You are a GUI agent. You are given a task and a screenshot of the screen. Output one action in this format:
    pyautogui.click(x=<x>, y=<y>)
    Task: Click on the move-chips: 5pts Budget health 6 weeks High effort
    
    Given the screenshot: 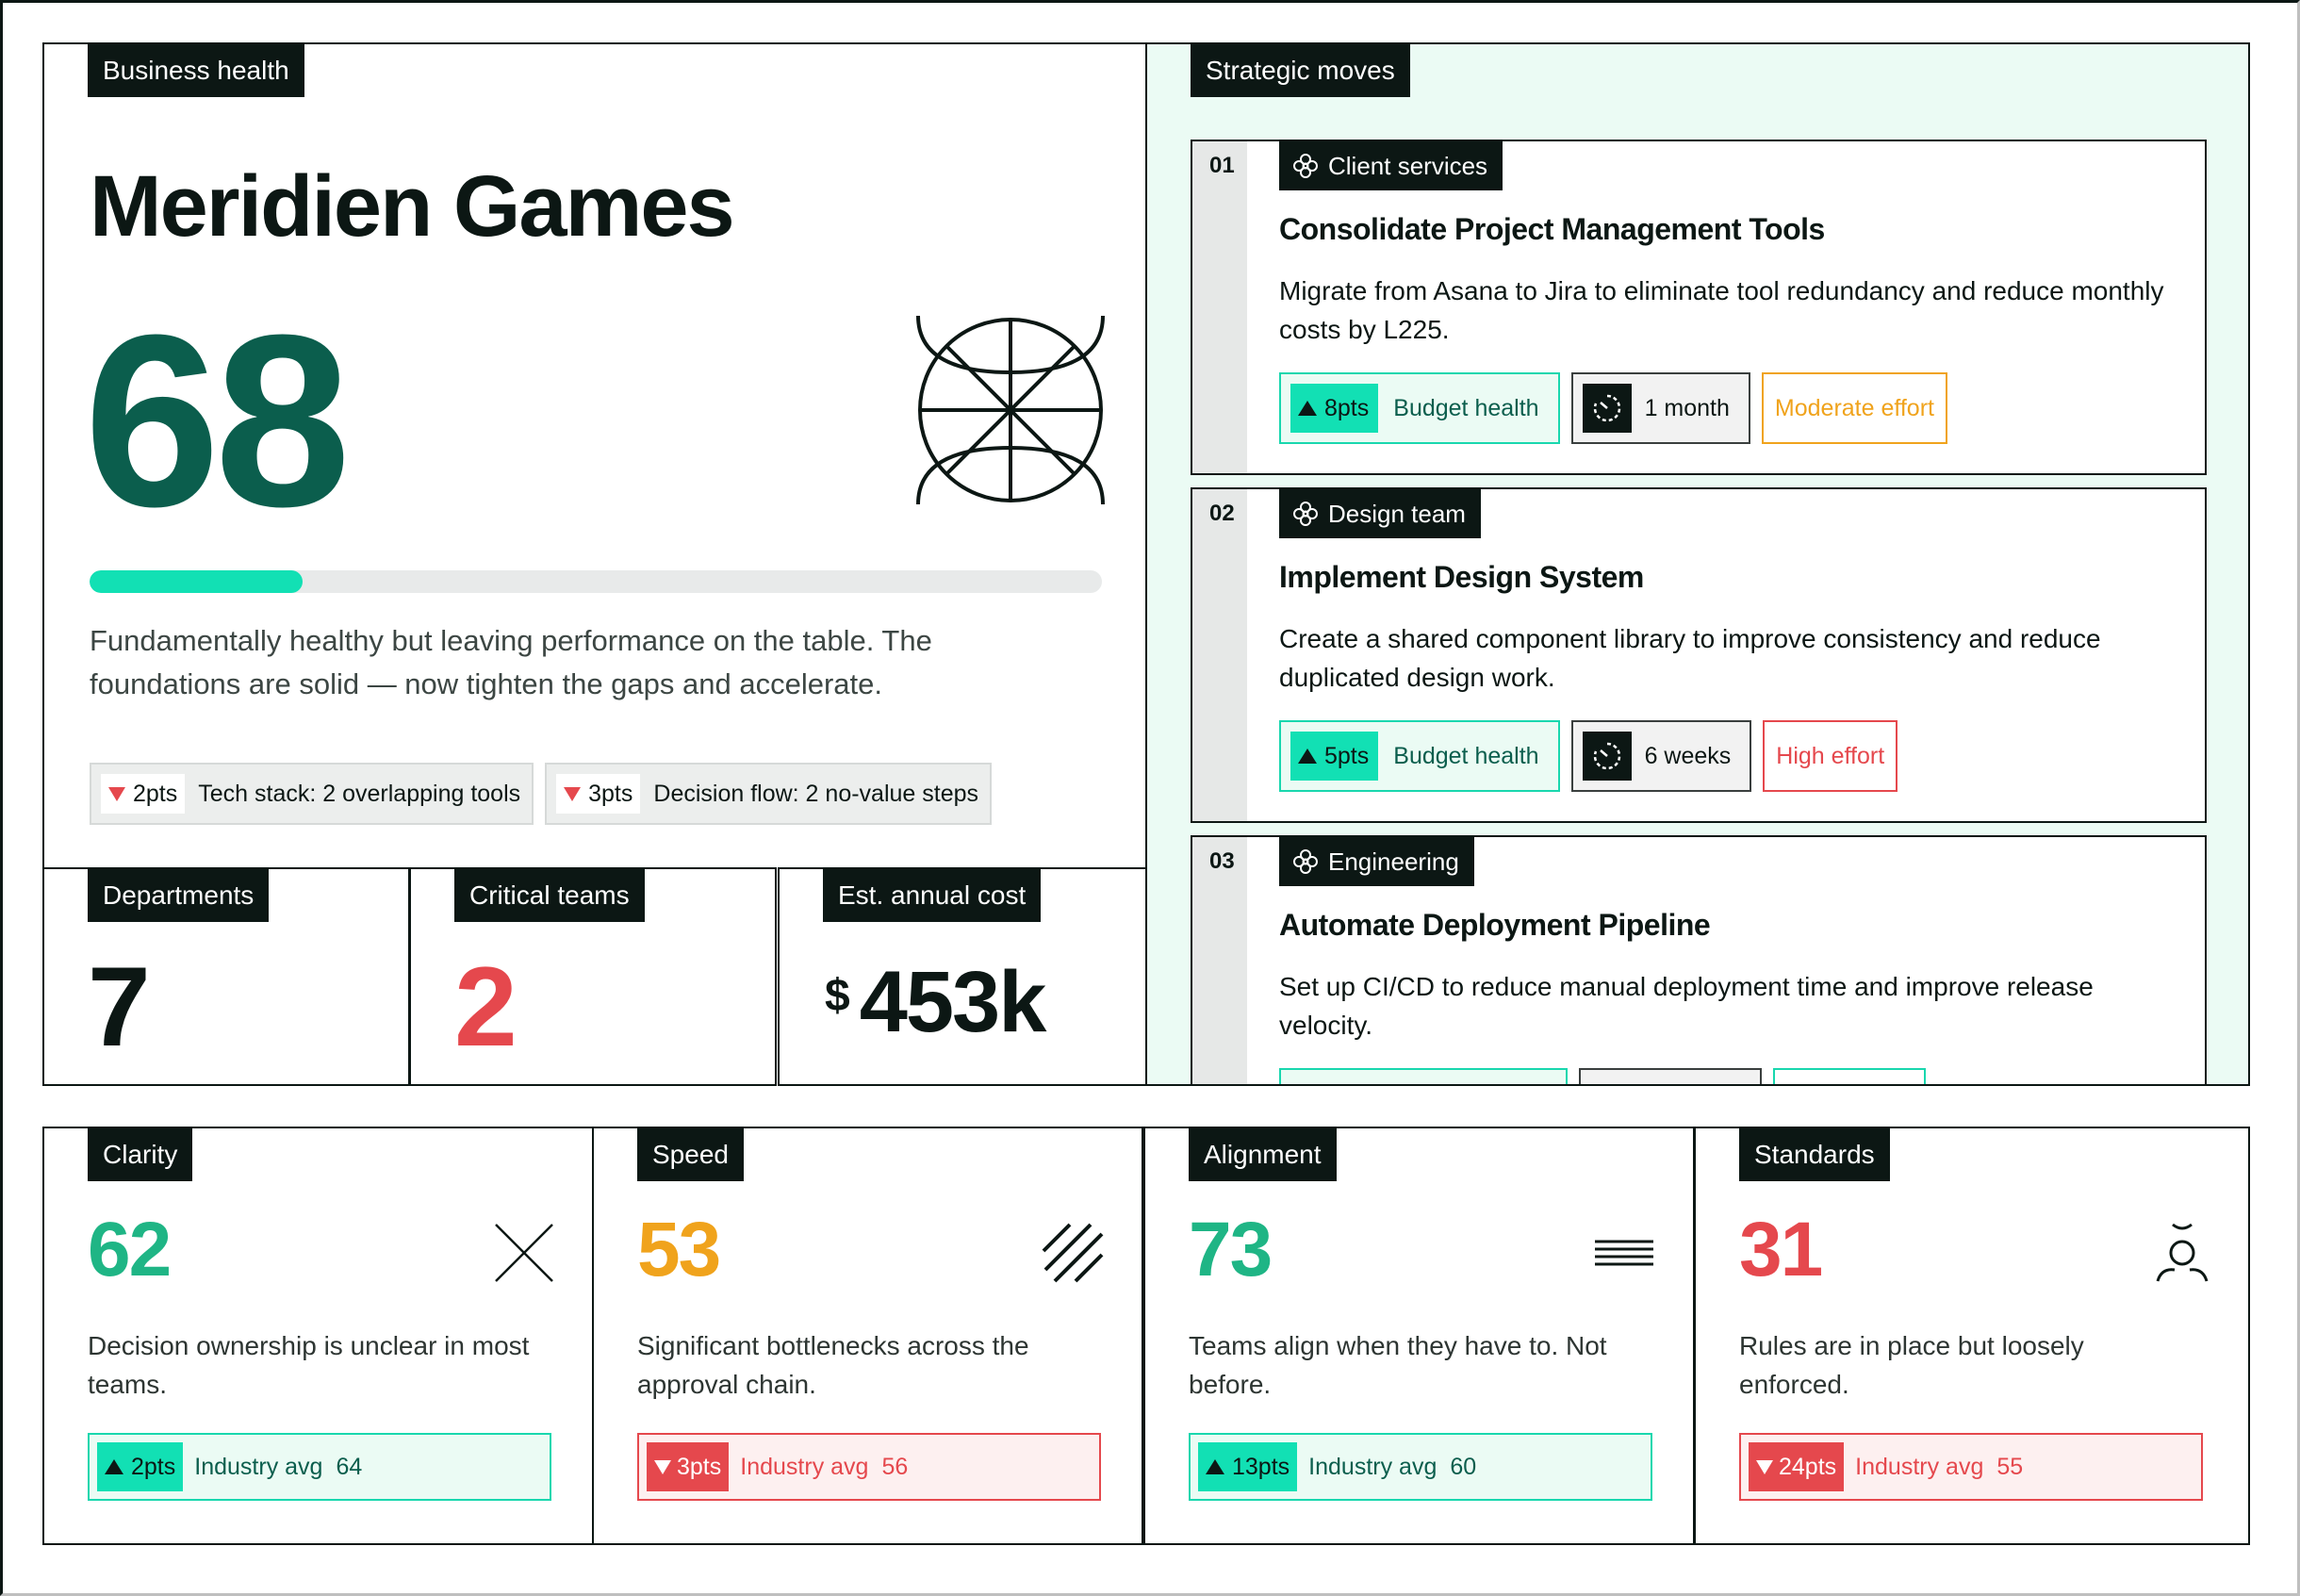 What is the action you would take?
    pyautogui.click(x=1589, y=756)
    